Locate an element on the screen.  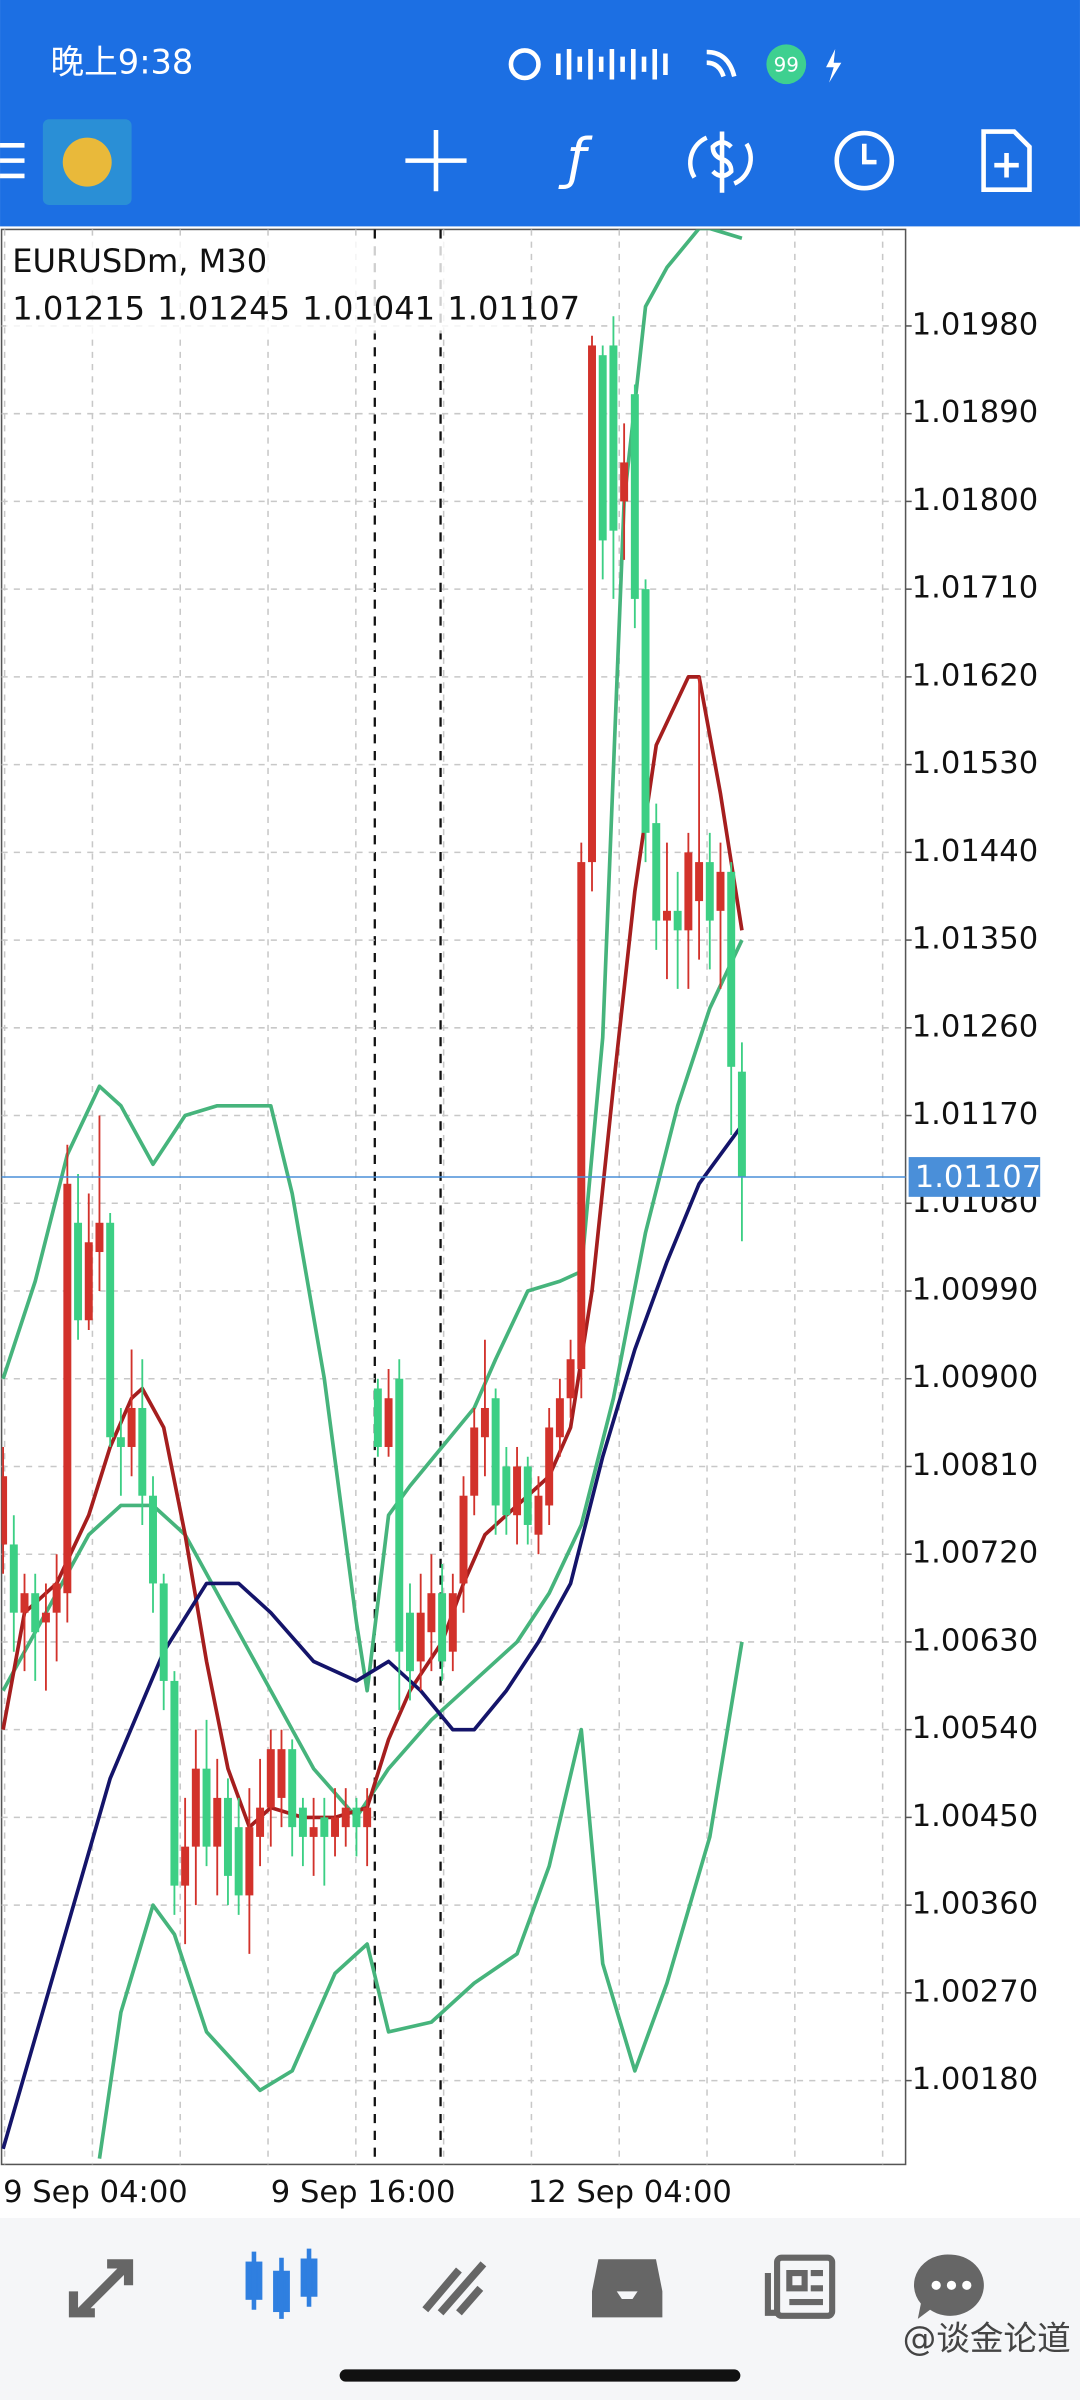
watermark: @谈金论道 is located at coordinates (987, 2338).